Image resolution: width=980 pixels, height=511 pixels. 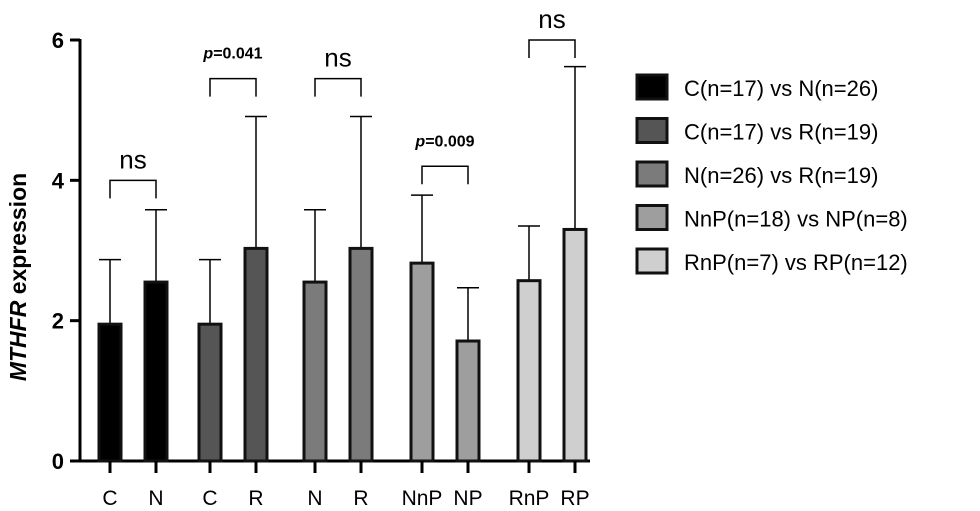 What do you see at coordinates (529, 498) in the screenshot?
I see `x-tick-label: RnP` at bounding box center [529, 498].